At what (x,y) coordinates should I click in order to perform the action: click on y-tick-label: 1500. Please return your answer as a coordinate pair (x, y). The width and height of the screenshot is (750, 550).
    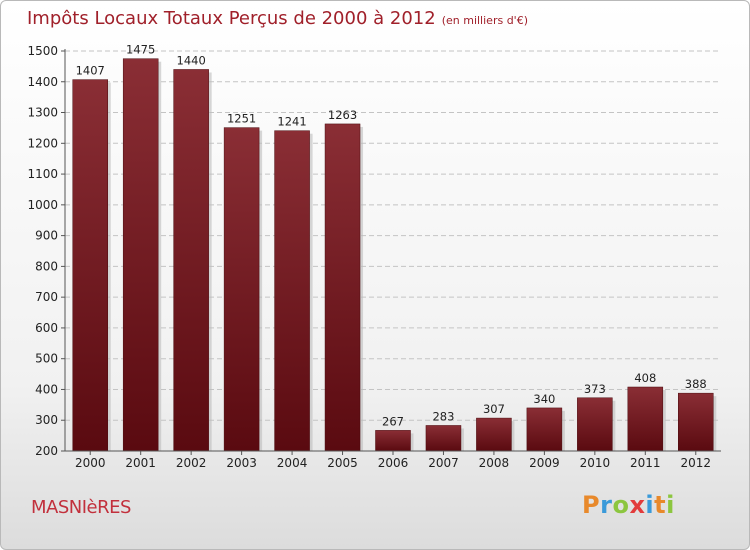
    Looking at the image, I should click on (42, 51).